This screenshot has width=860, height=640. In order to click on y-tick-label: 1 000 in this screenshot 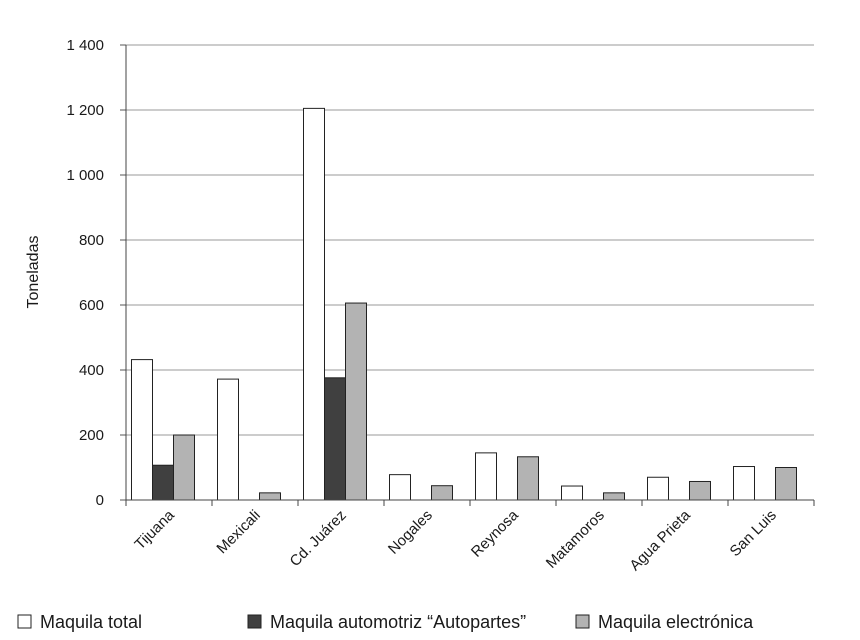, I will do `click(85, 175)`.